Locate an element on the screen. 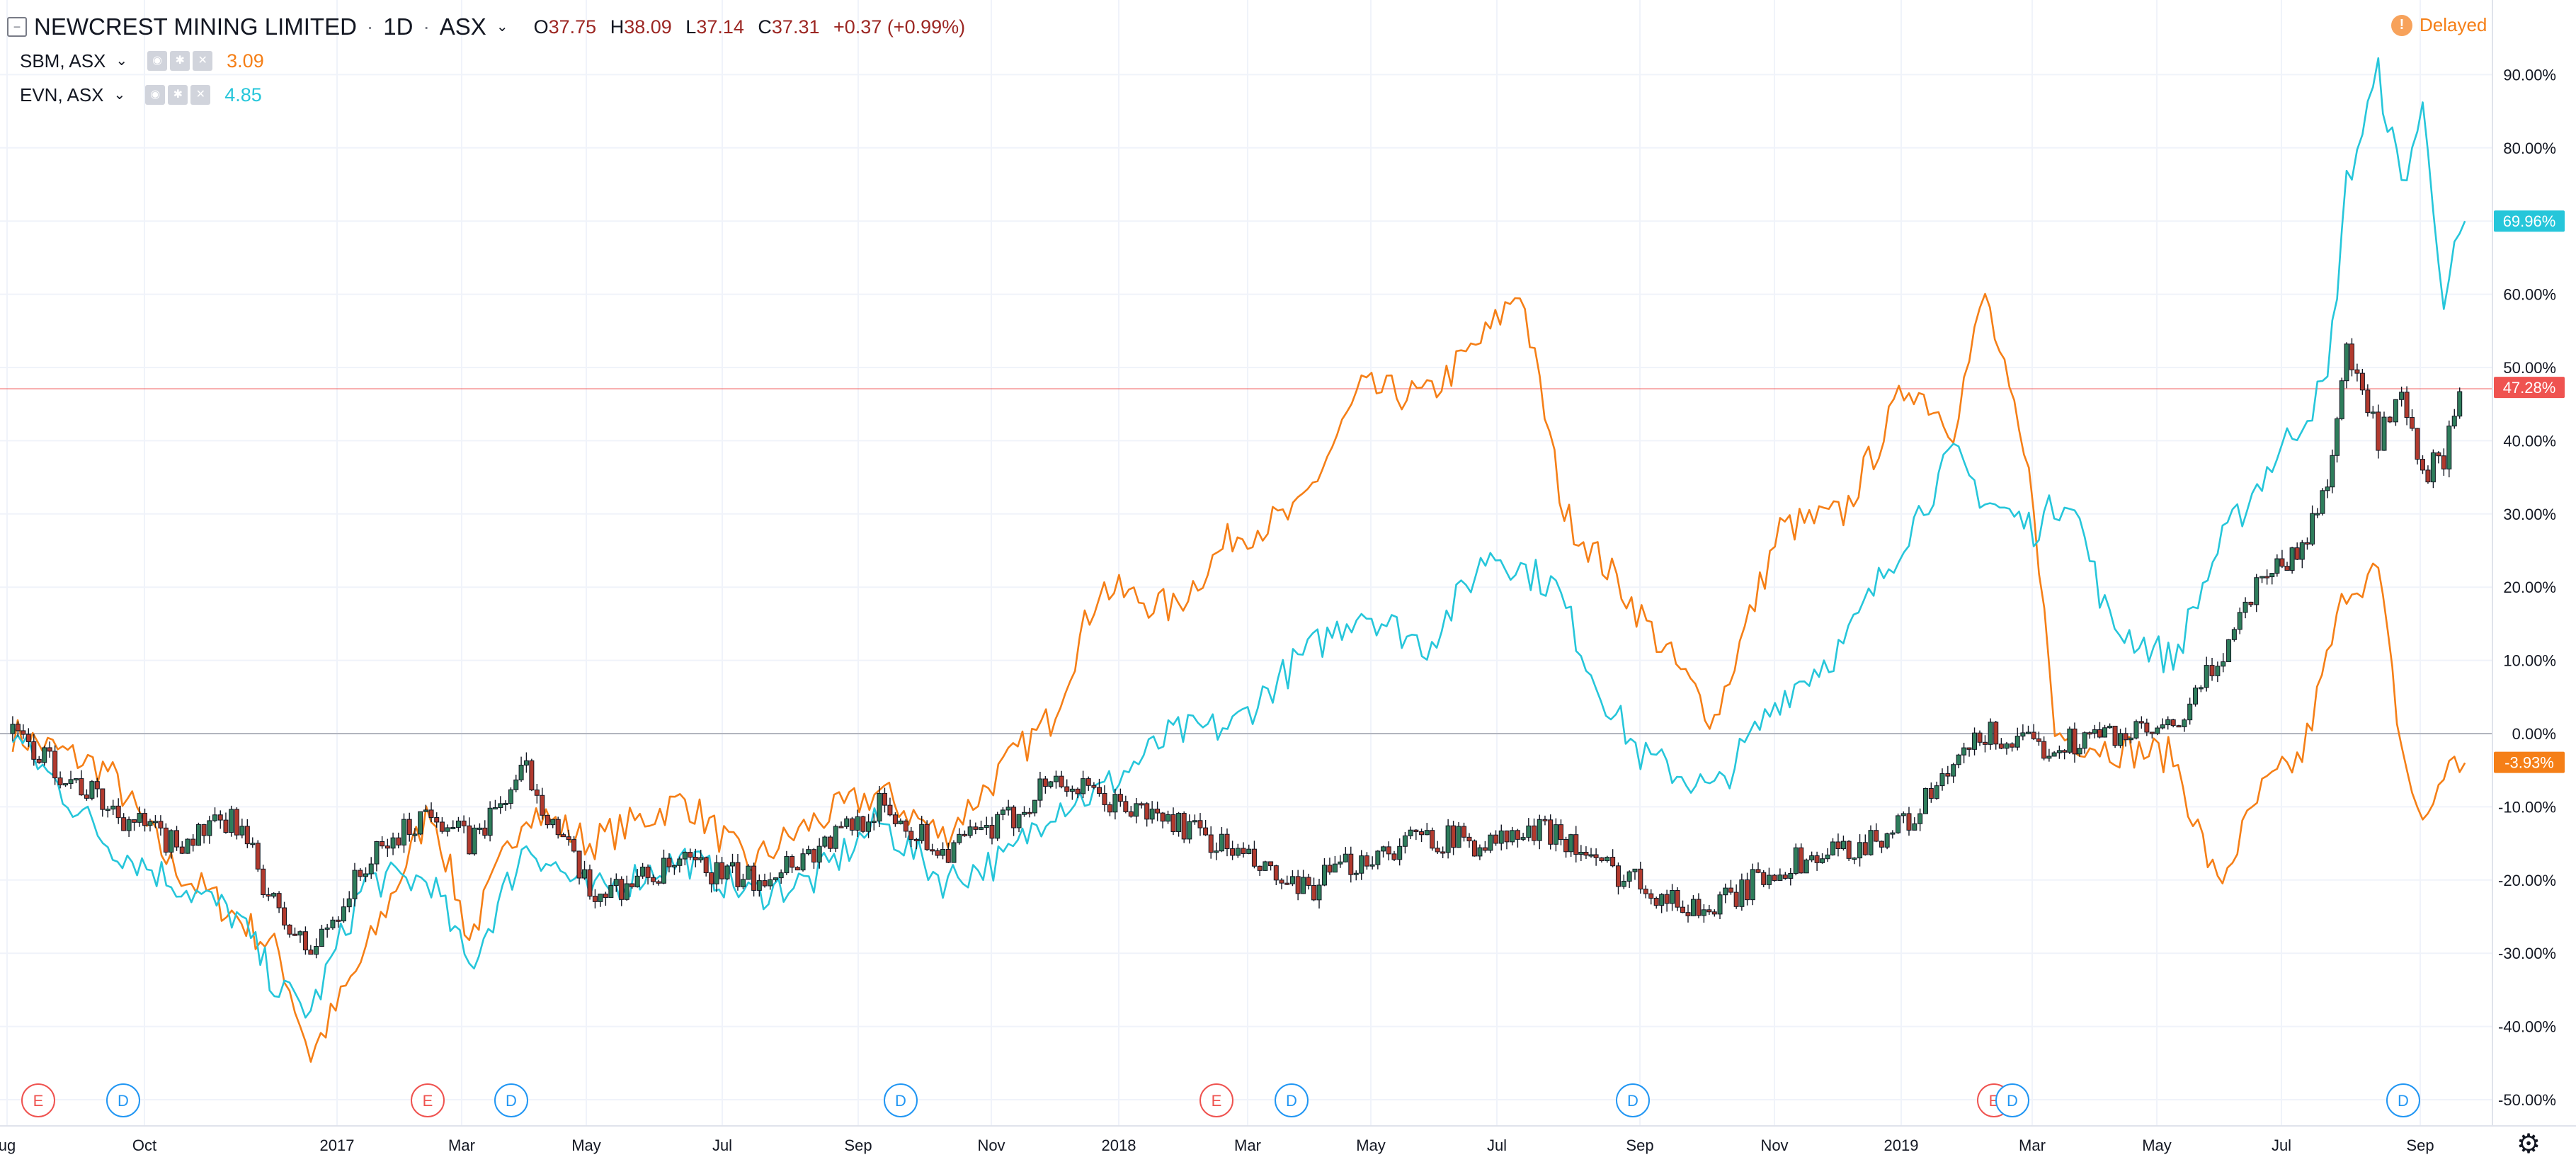 The width and height of the screenshot is (2576, 1162). collapse-legend-icon: − is located at coordinates (17, 27).